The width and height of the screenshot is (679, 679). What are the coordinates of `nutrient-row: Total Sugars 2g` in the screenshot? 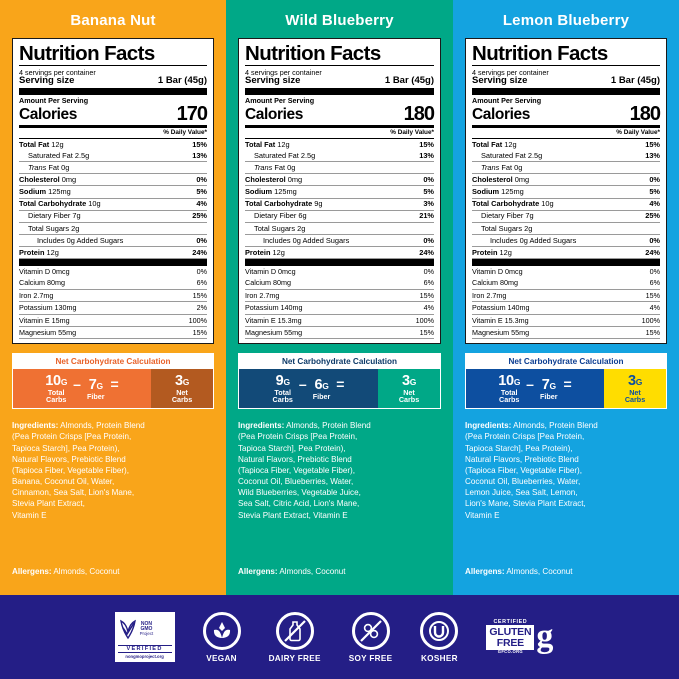 It's located at (339, 229).